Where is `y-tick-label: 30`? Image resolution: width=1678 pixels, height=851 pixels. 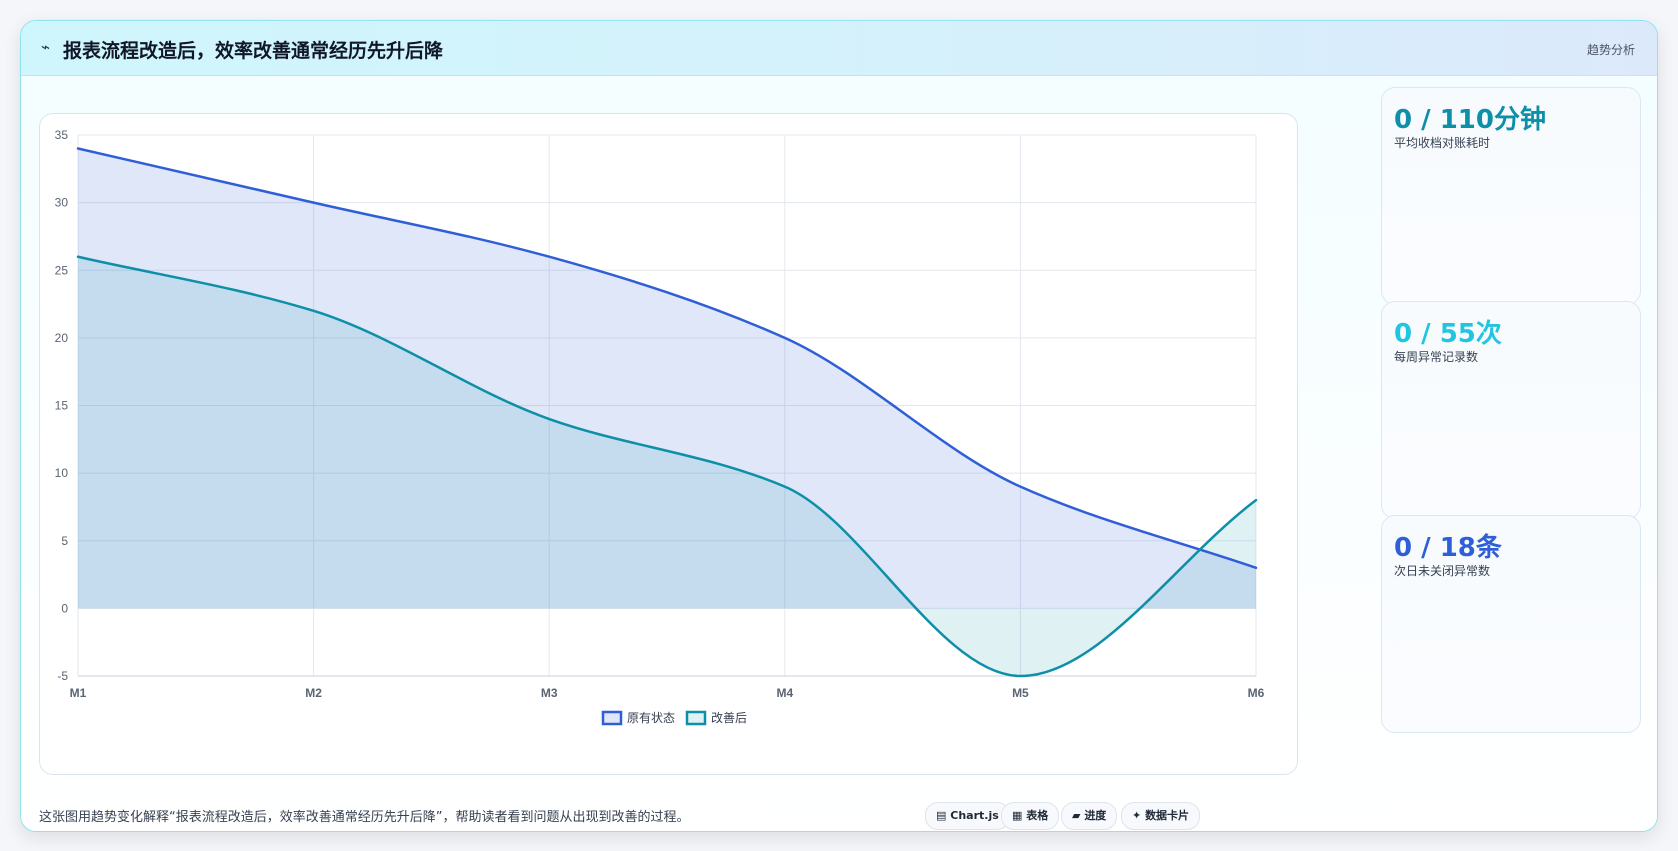
y-tick-label: 30 is located at coordinates (62, 203).